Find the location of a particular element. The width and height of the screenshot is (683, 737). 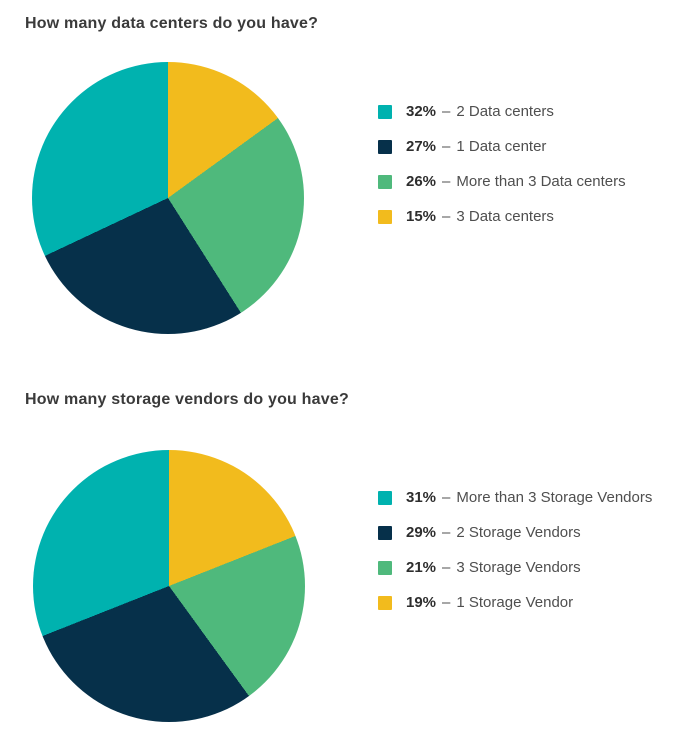

data-centers-chart-title: How many data centers do you have? is located at coordinates (172, 23).